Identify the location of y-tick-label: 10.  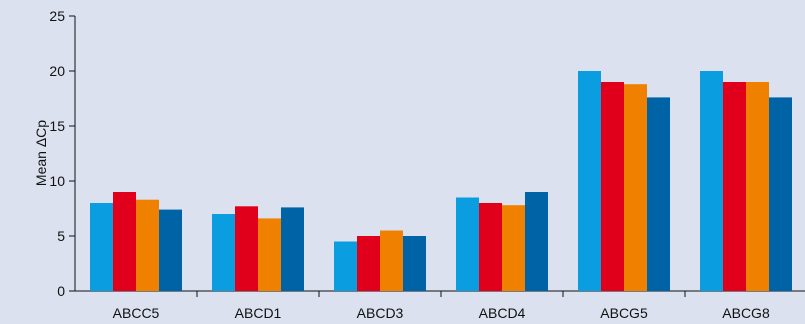
(57, 181).